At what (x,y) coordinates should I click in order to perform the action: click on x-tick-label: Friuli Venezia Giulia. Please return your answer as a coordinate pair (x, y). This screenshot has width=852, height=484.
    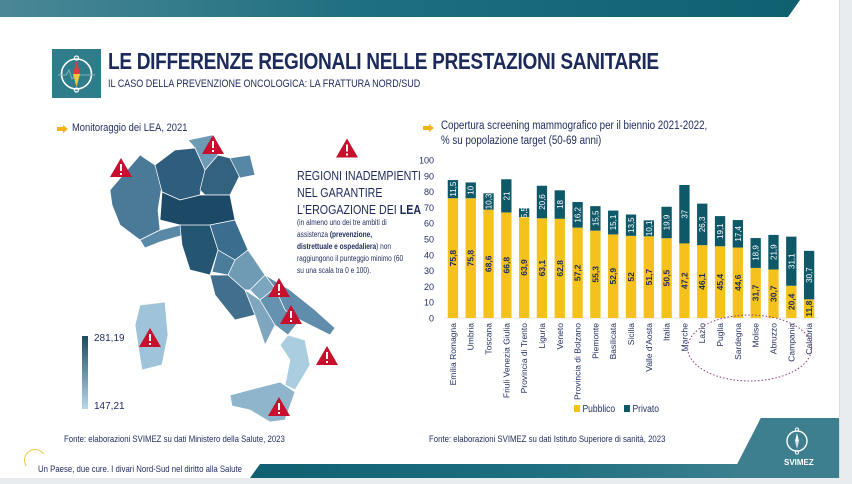
    Looking at the image, I should click on (506, 360).